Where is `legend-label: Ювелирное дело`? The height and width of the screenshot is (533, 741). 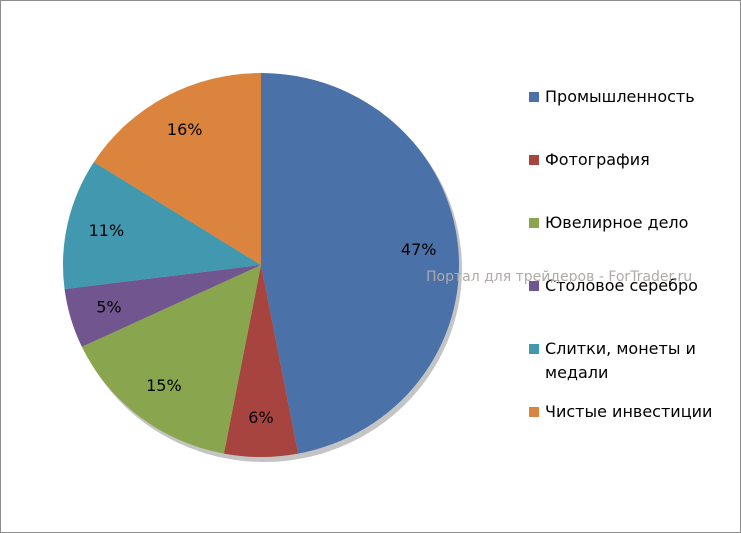
legend-label: Ювелирное дело is located at coordinates (617, 222).